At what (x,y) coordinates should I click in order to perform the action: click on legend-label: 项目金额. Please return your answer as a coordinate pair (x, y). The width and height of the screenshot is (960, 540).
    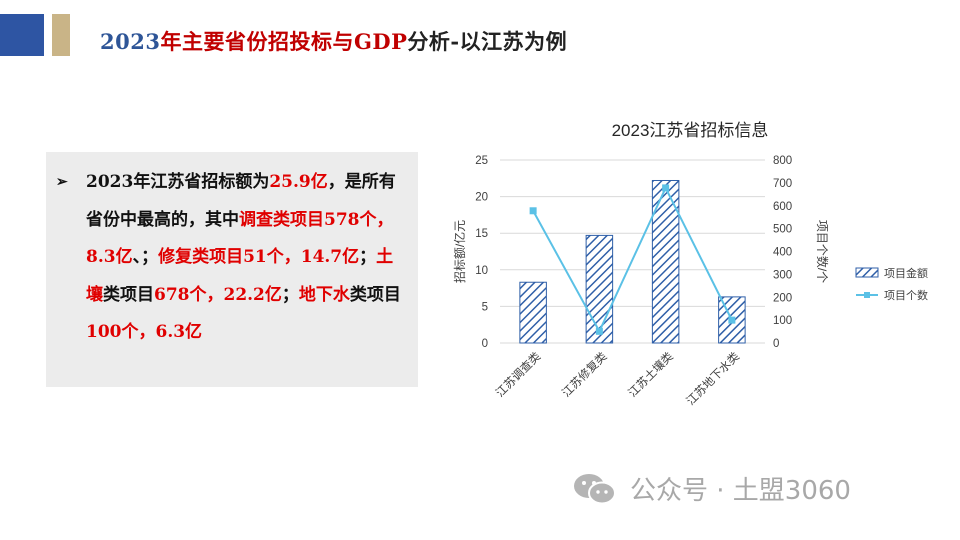
    Looking at the image, I should click on (906, 273).